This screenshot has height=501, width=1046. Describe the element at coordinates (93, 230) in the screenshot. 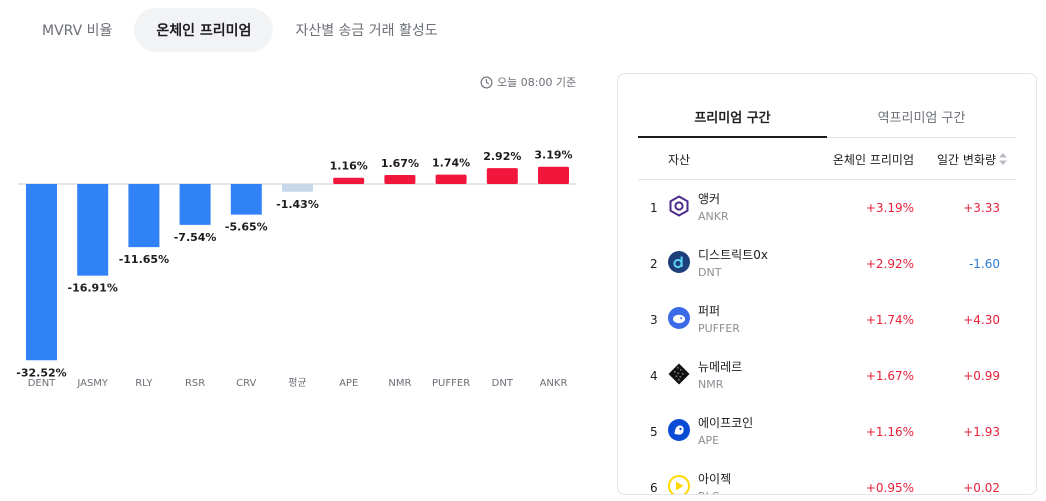

I see `bar-jasmy` at that location.